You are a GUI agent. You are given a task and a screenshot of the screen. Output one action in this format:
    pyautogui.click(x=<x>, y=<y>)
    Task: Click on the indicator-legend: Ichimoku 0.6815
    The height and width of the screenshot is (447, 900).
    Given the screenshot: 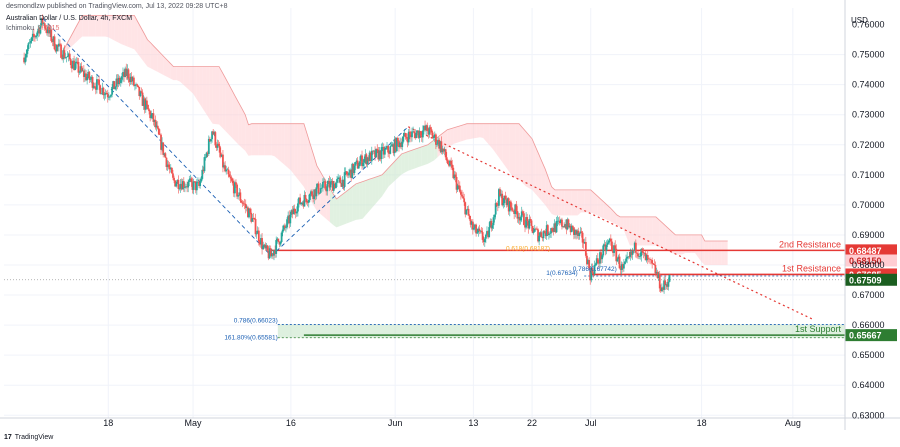 What is the action you would take?
    pyautogui.click(x=32, y=28)
    